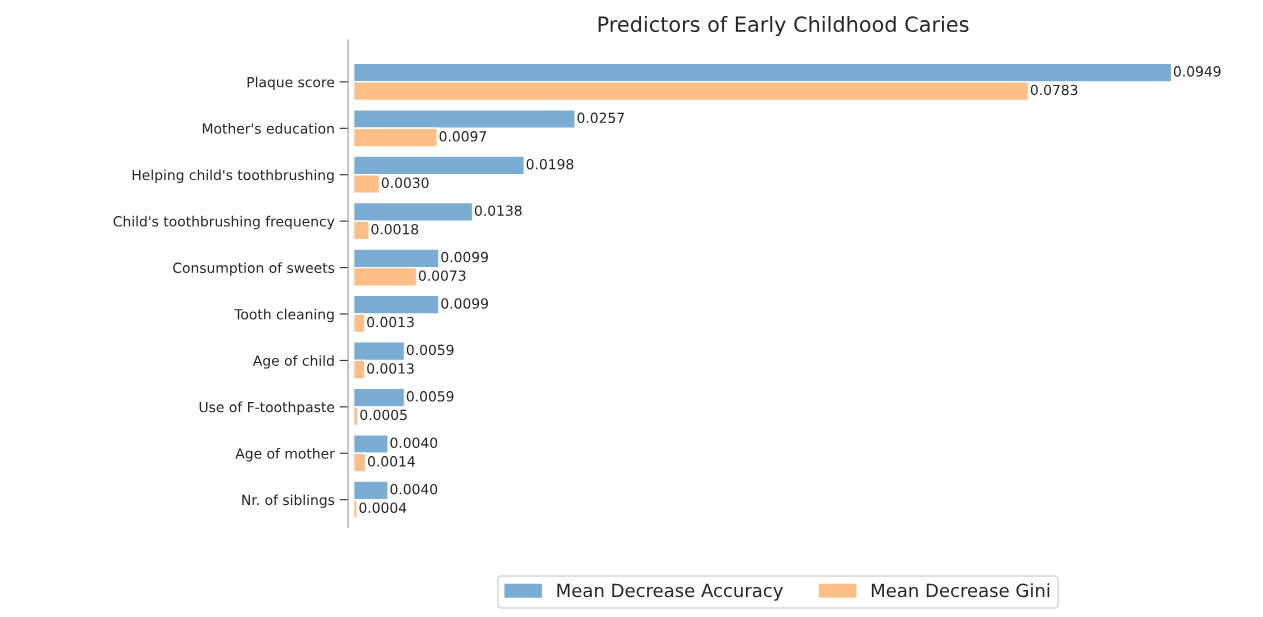 This screenshot has width=1263, height=617. I want to click on y-tick-label: Plaque score, so click(291, 83).